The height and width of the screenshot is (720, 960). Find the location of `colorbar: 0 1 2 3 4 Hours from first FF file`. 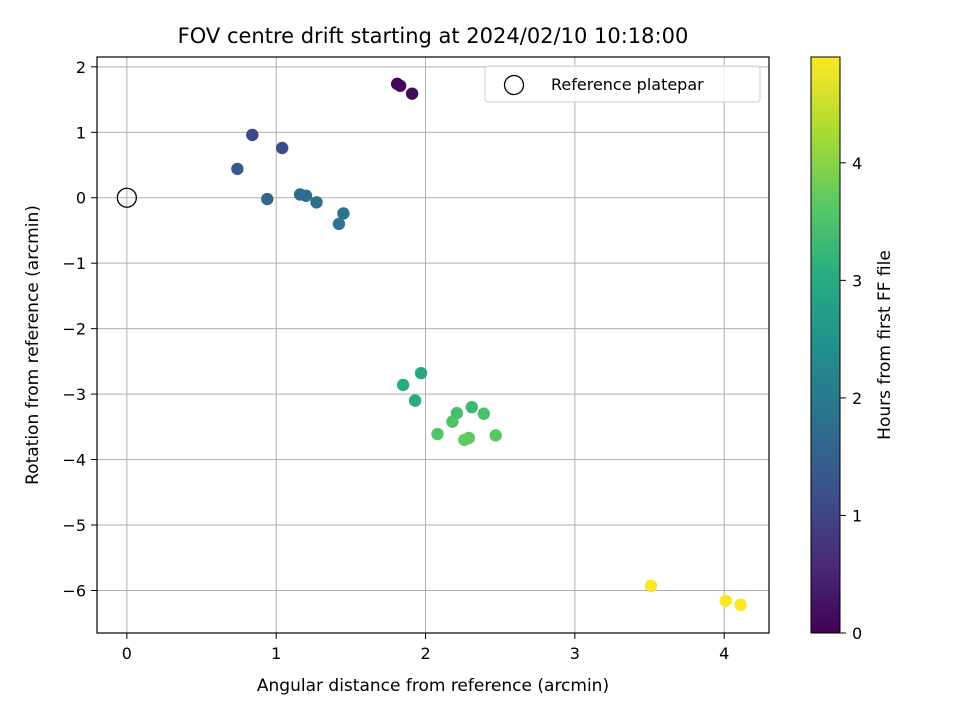

colorbar: 0 1 2 3 4 Hours from first FF file is located at coordinates (852, 349).